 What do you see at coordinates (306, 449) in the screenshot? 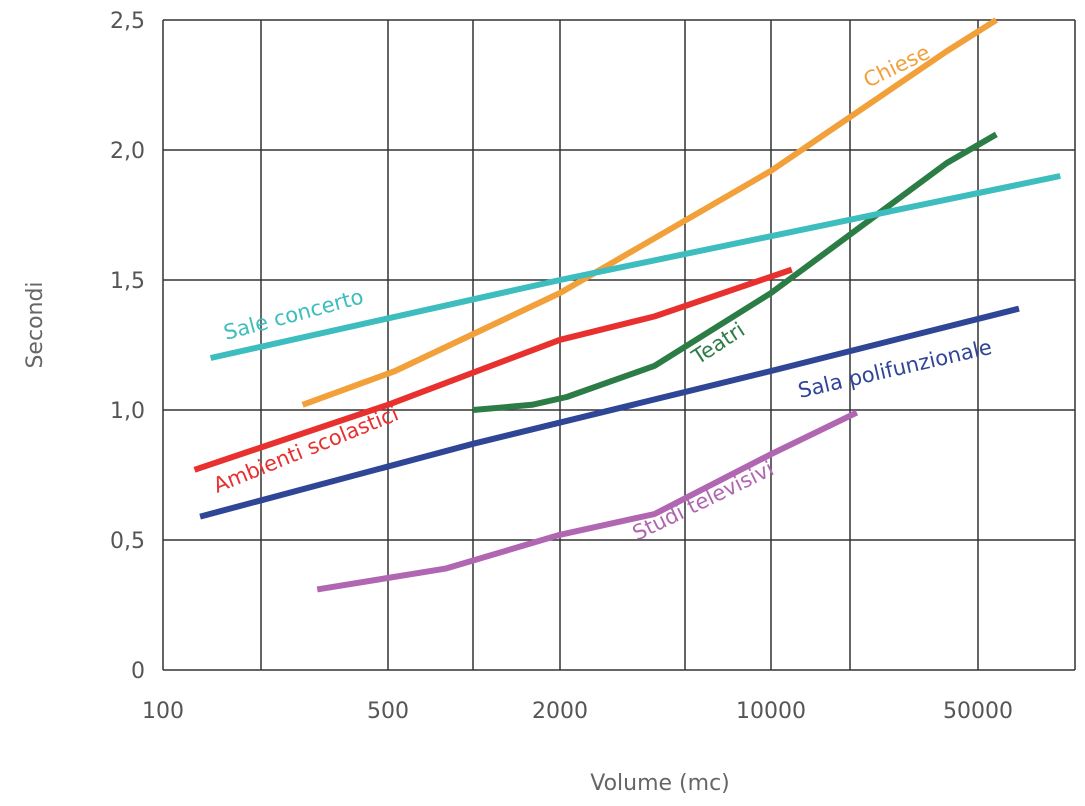
I see `series-label-ambienti-scolastici: Ambienti scolastici` at bounding box center [306, 449].